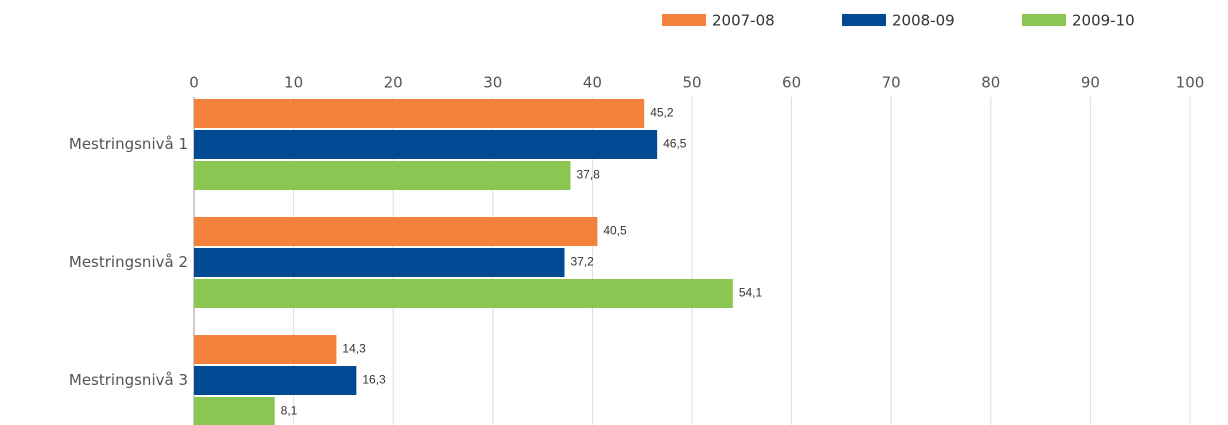 The image size is (1228, 425). I want to click on value-label: 16,3, so click(374, 380).